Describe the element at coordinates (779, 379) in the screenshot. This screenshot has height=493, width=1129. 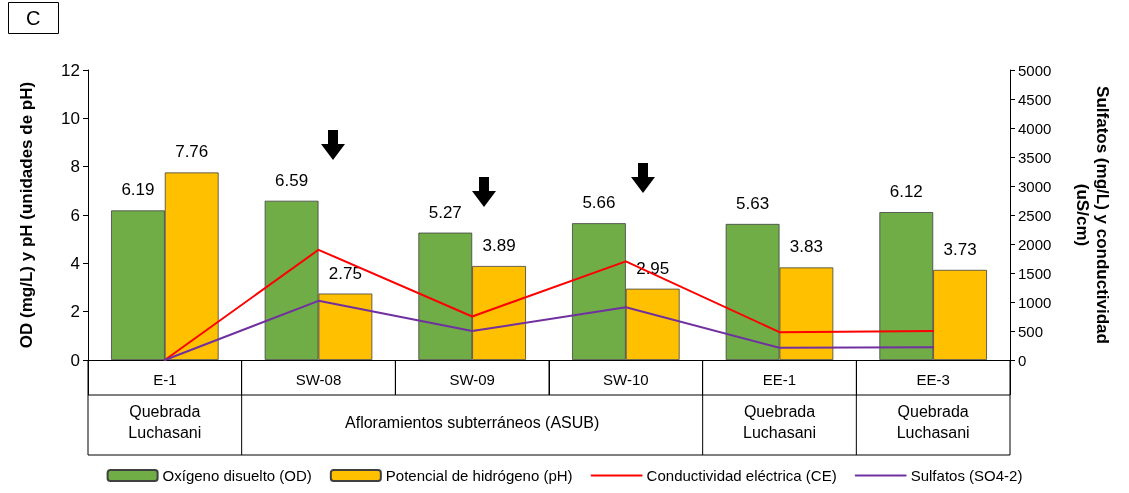
I see `x-tick-label: EE-1` at that location.